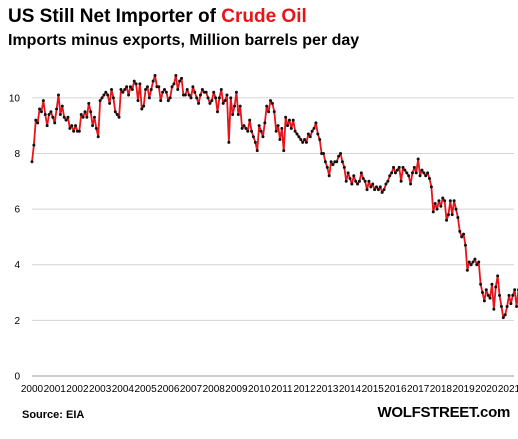 This screenshot has width=518, height=439. What do you see at coordinates (168, 389) in the screenshot?
I see `x-tick-label: 2006` at bounding box center [168, 389].